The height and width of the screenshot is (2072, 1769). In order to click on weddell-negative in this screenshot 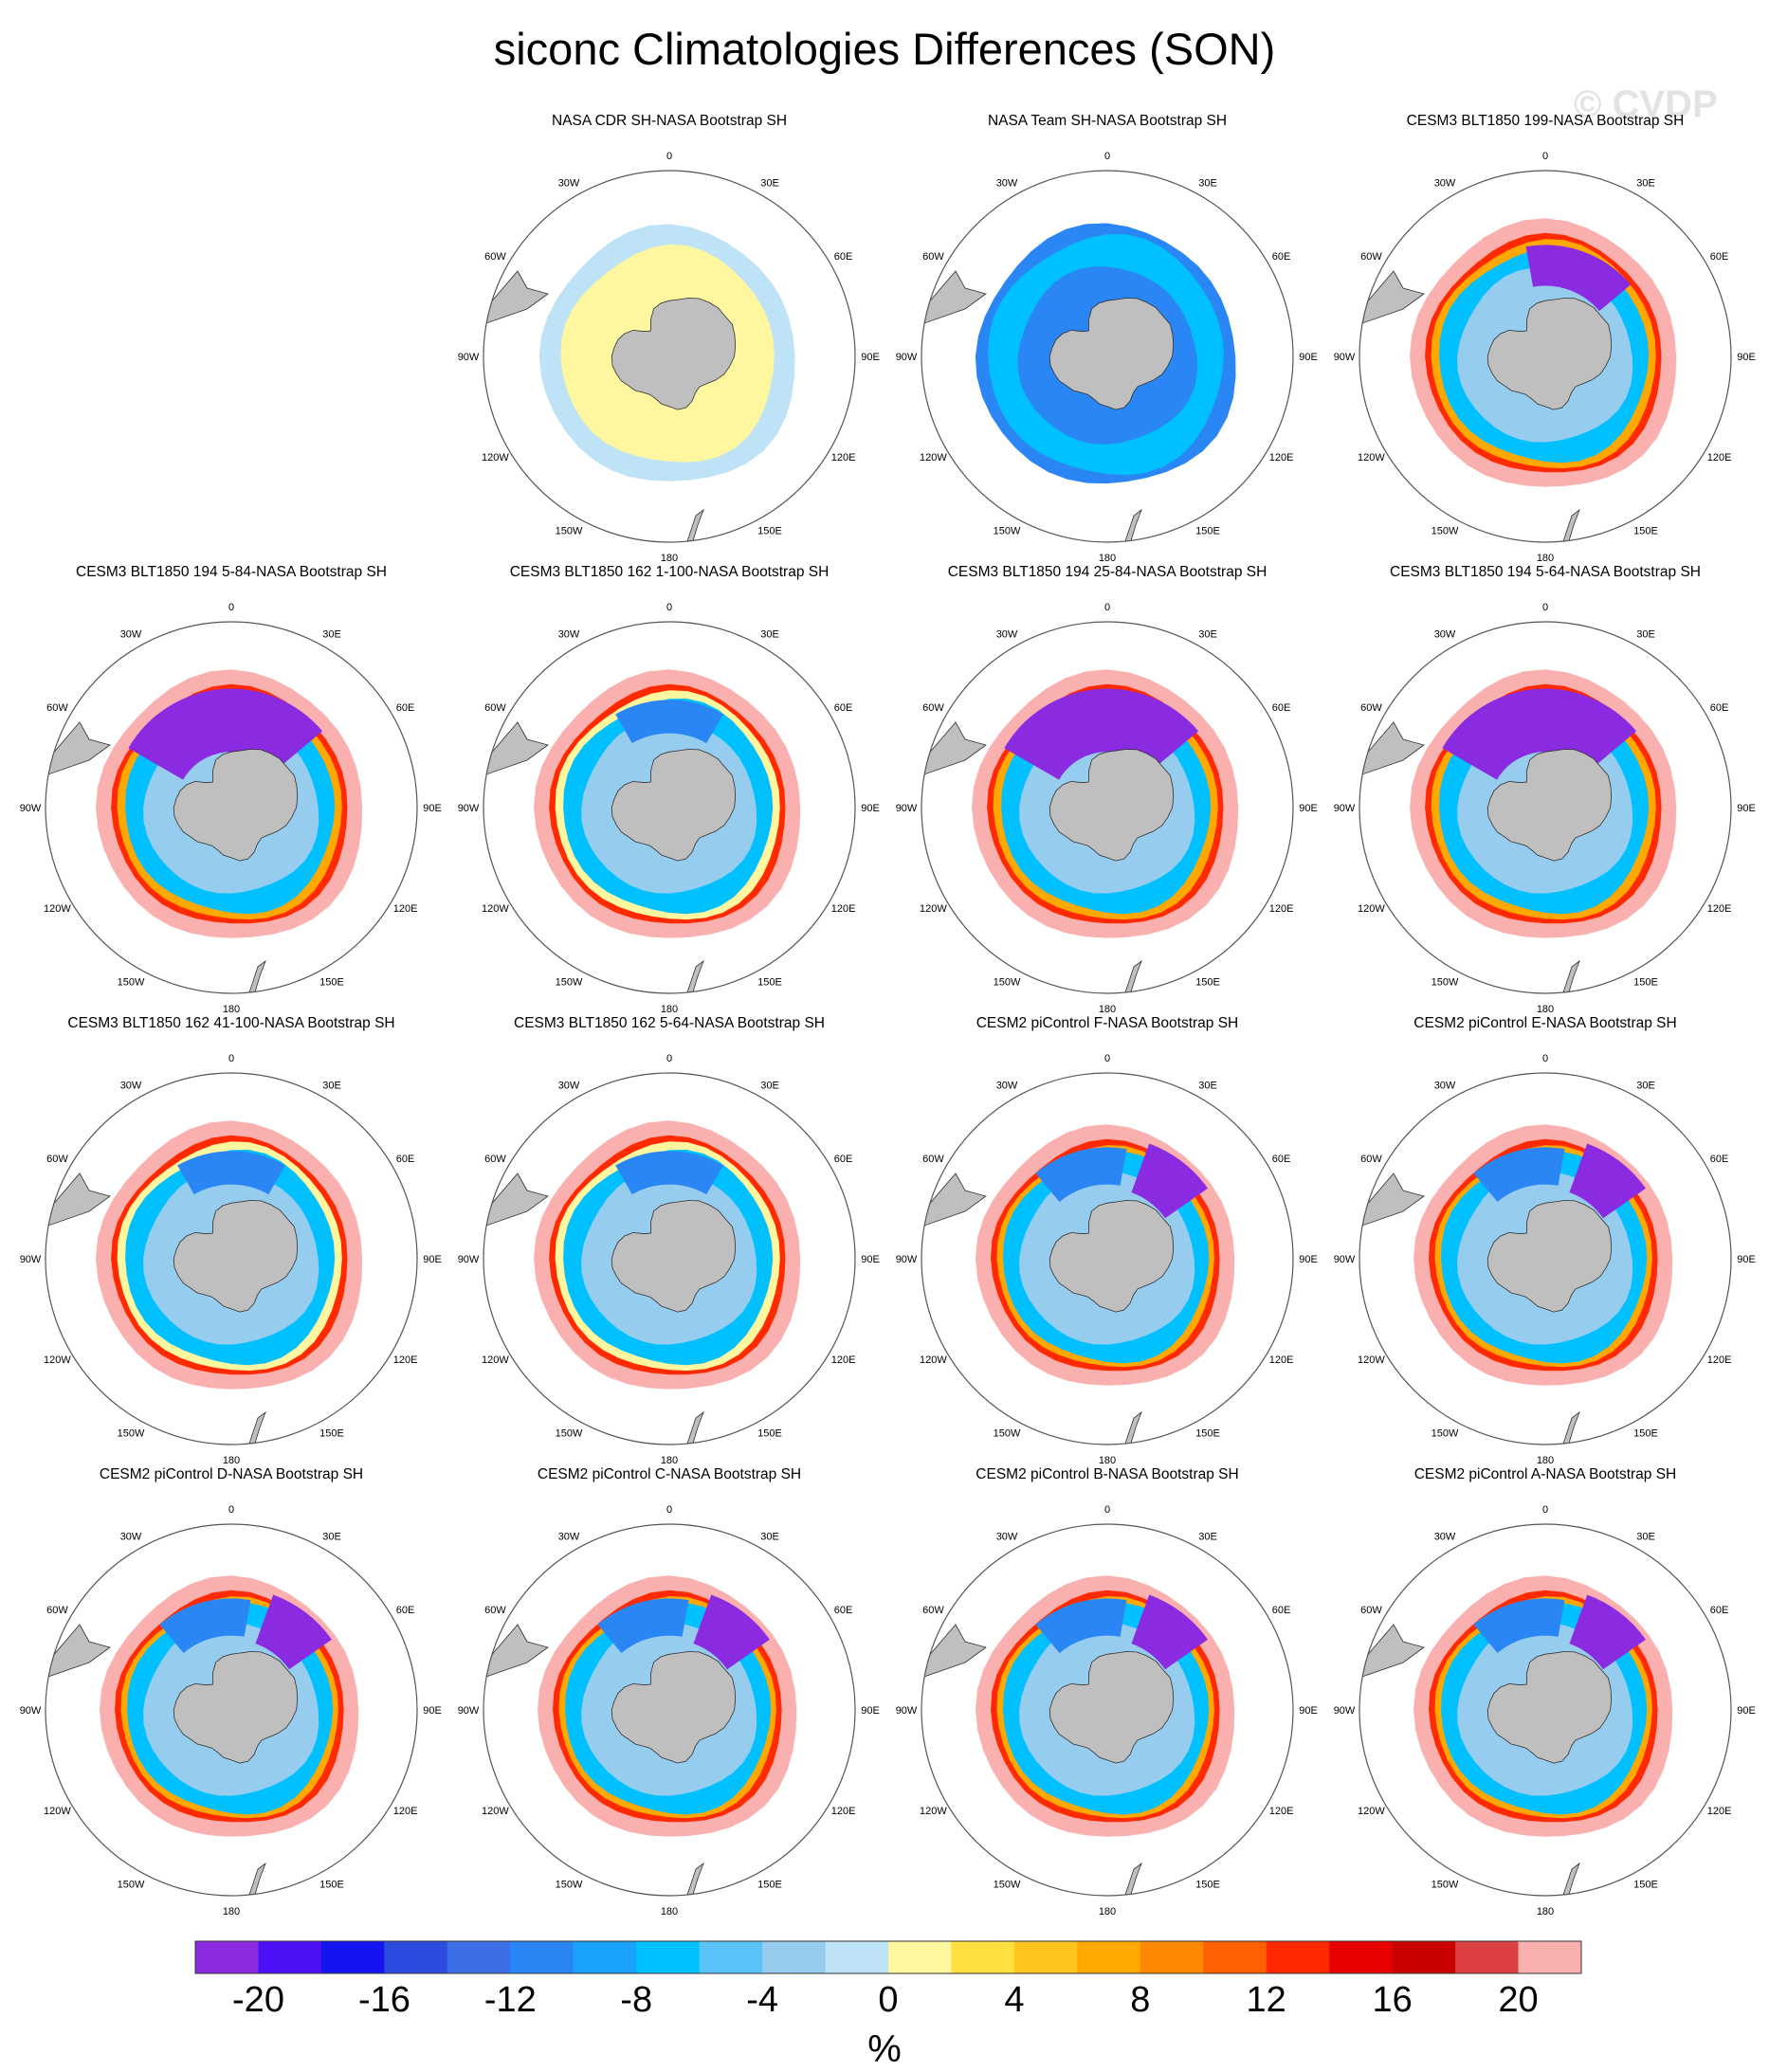, I will do `click(205, 1625)`.